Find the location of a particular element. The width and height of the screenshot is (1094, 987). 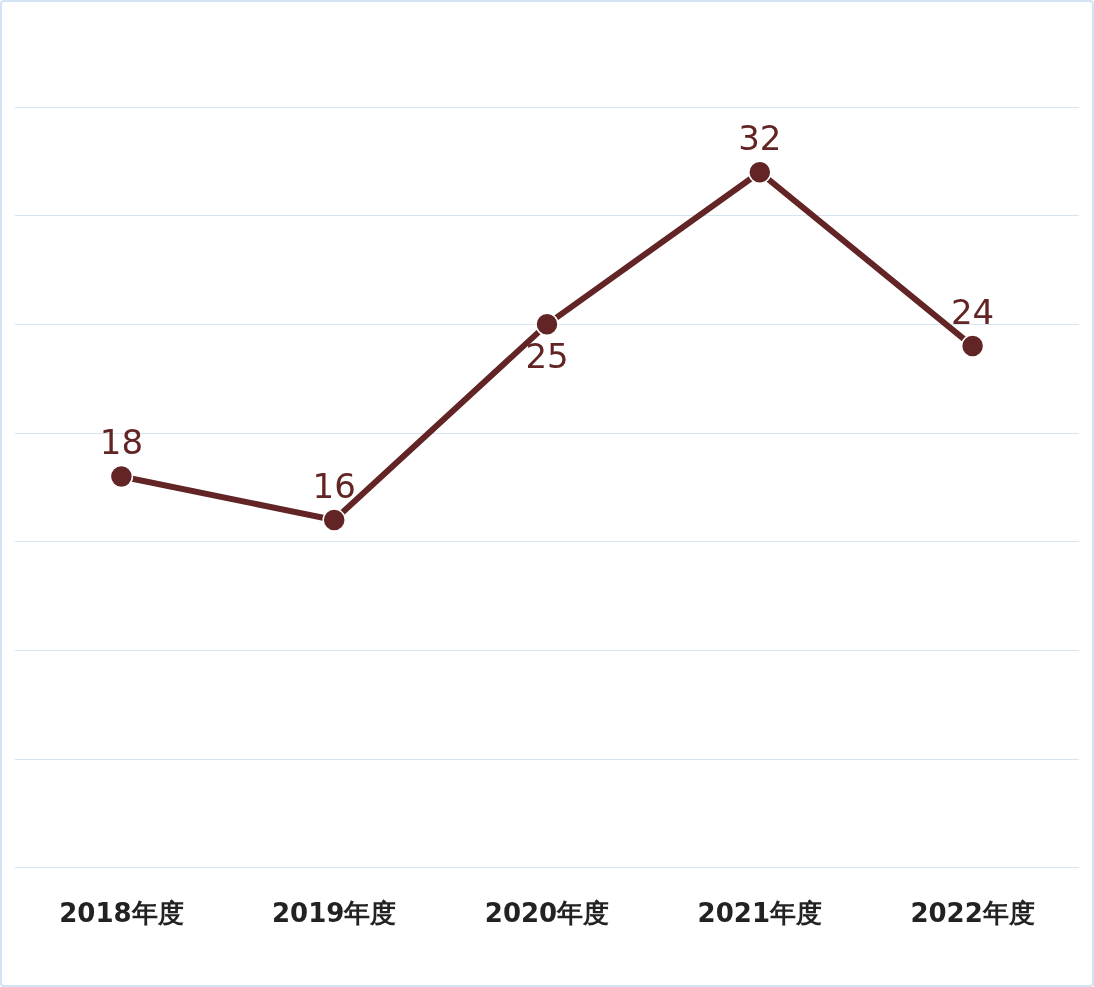

data-label: 16 is located at coordinates (334, 485).